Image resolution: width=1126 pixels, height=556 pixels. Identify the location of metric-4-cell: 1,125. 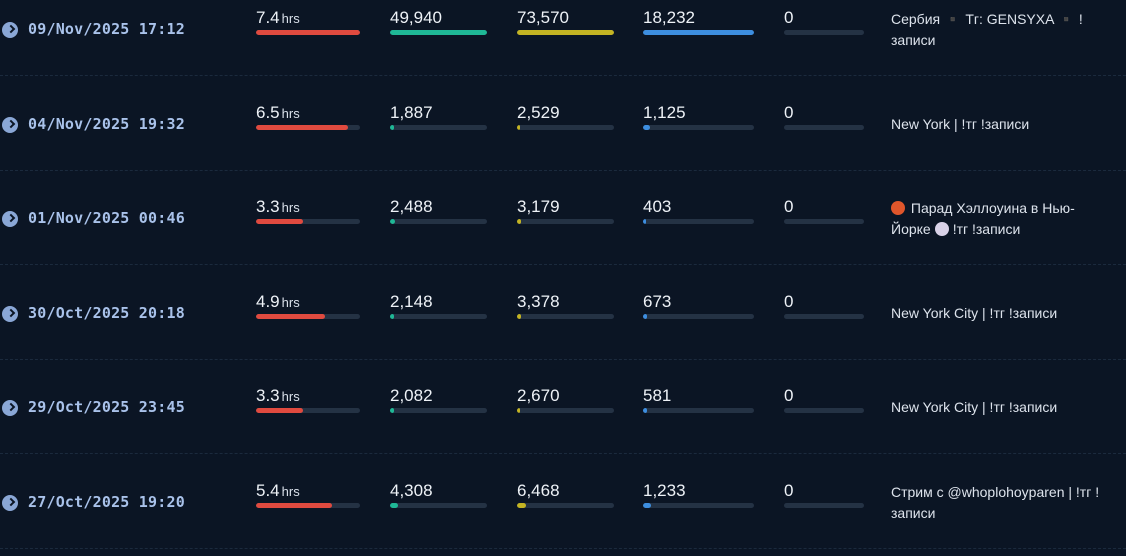
(698, 116).